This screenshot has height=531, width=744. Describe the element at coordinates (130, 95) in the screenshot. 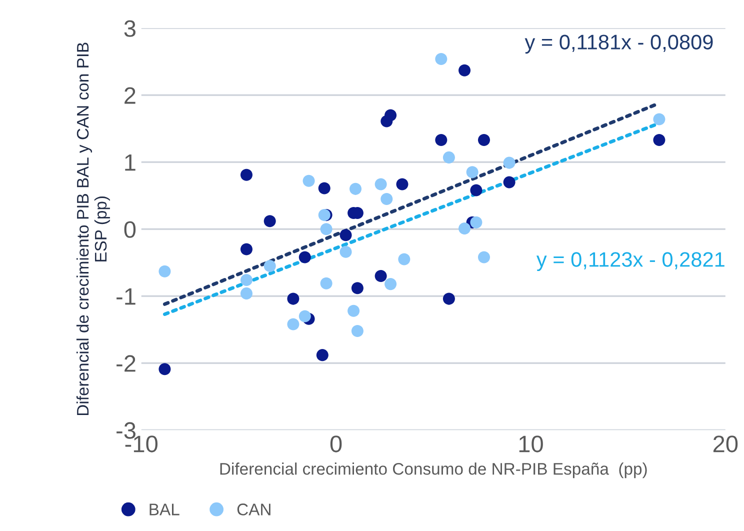

I see `y-tick-label: 2` at that location.